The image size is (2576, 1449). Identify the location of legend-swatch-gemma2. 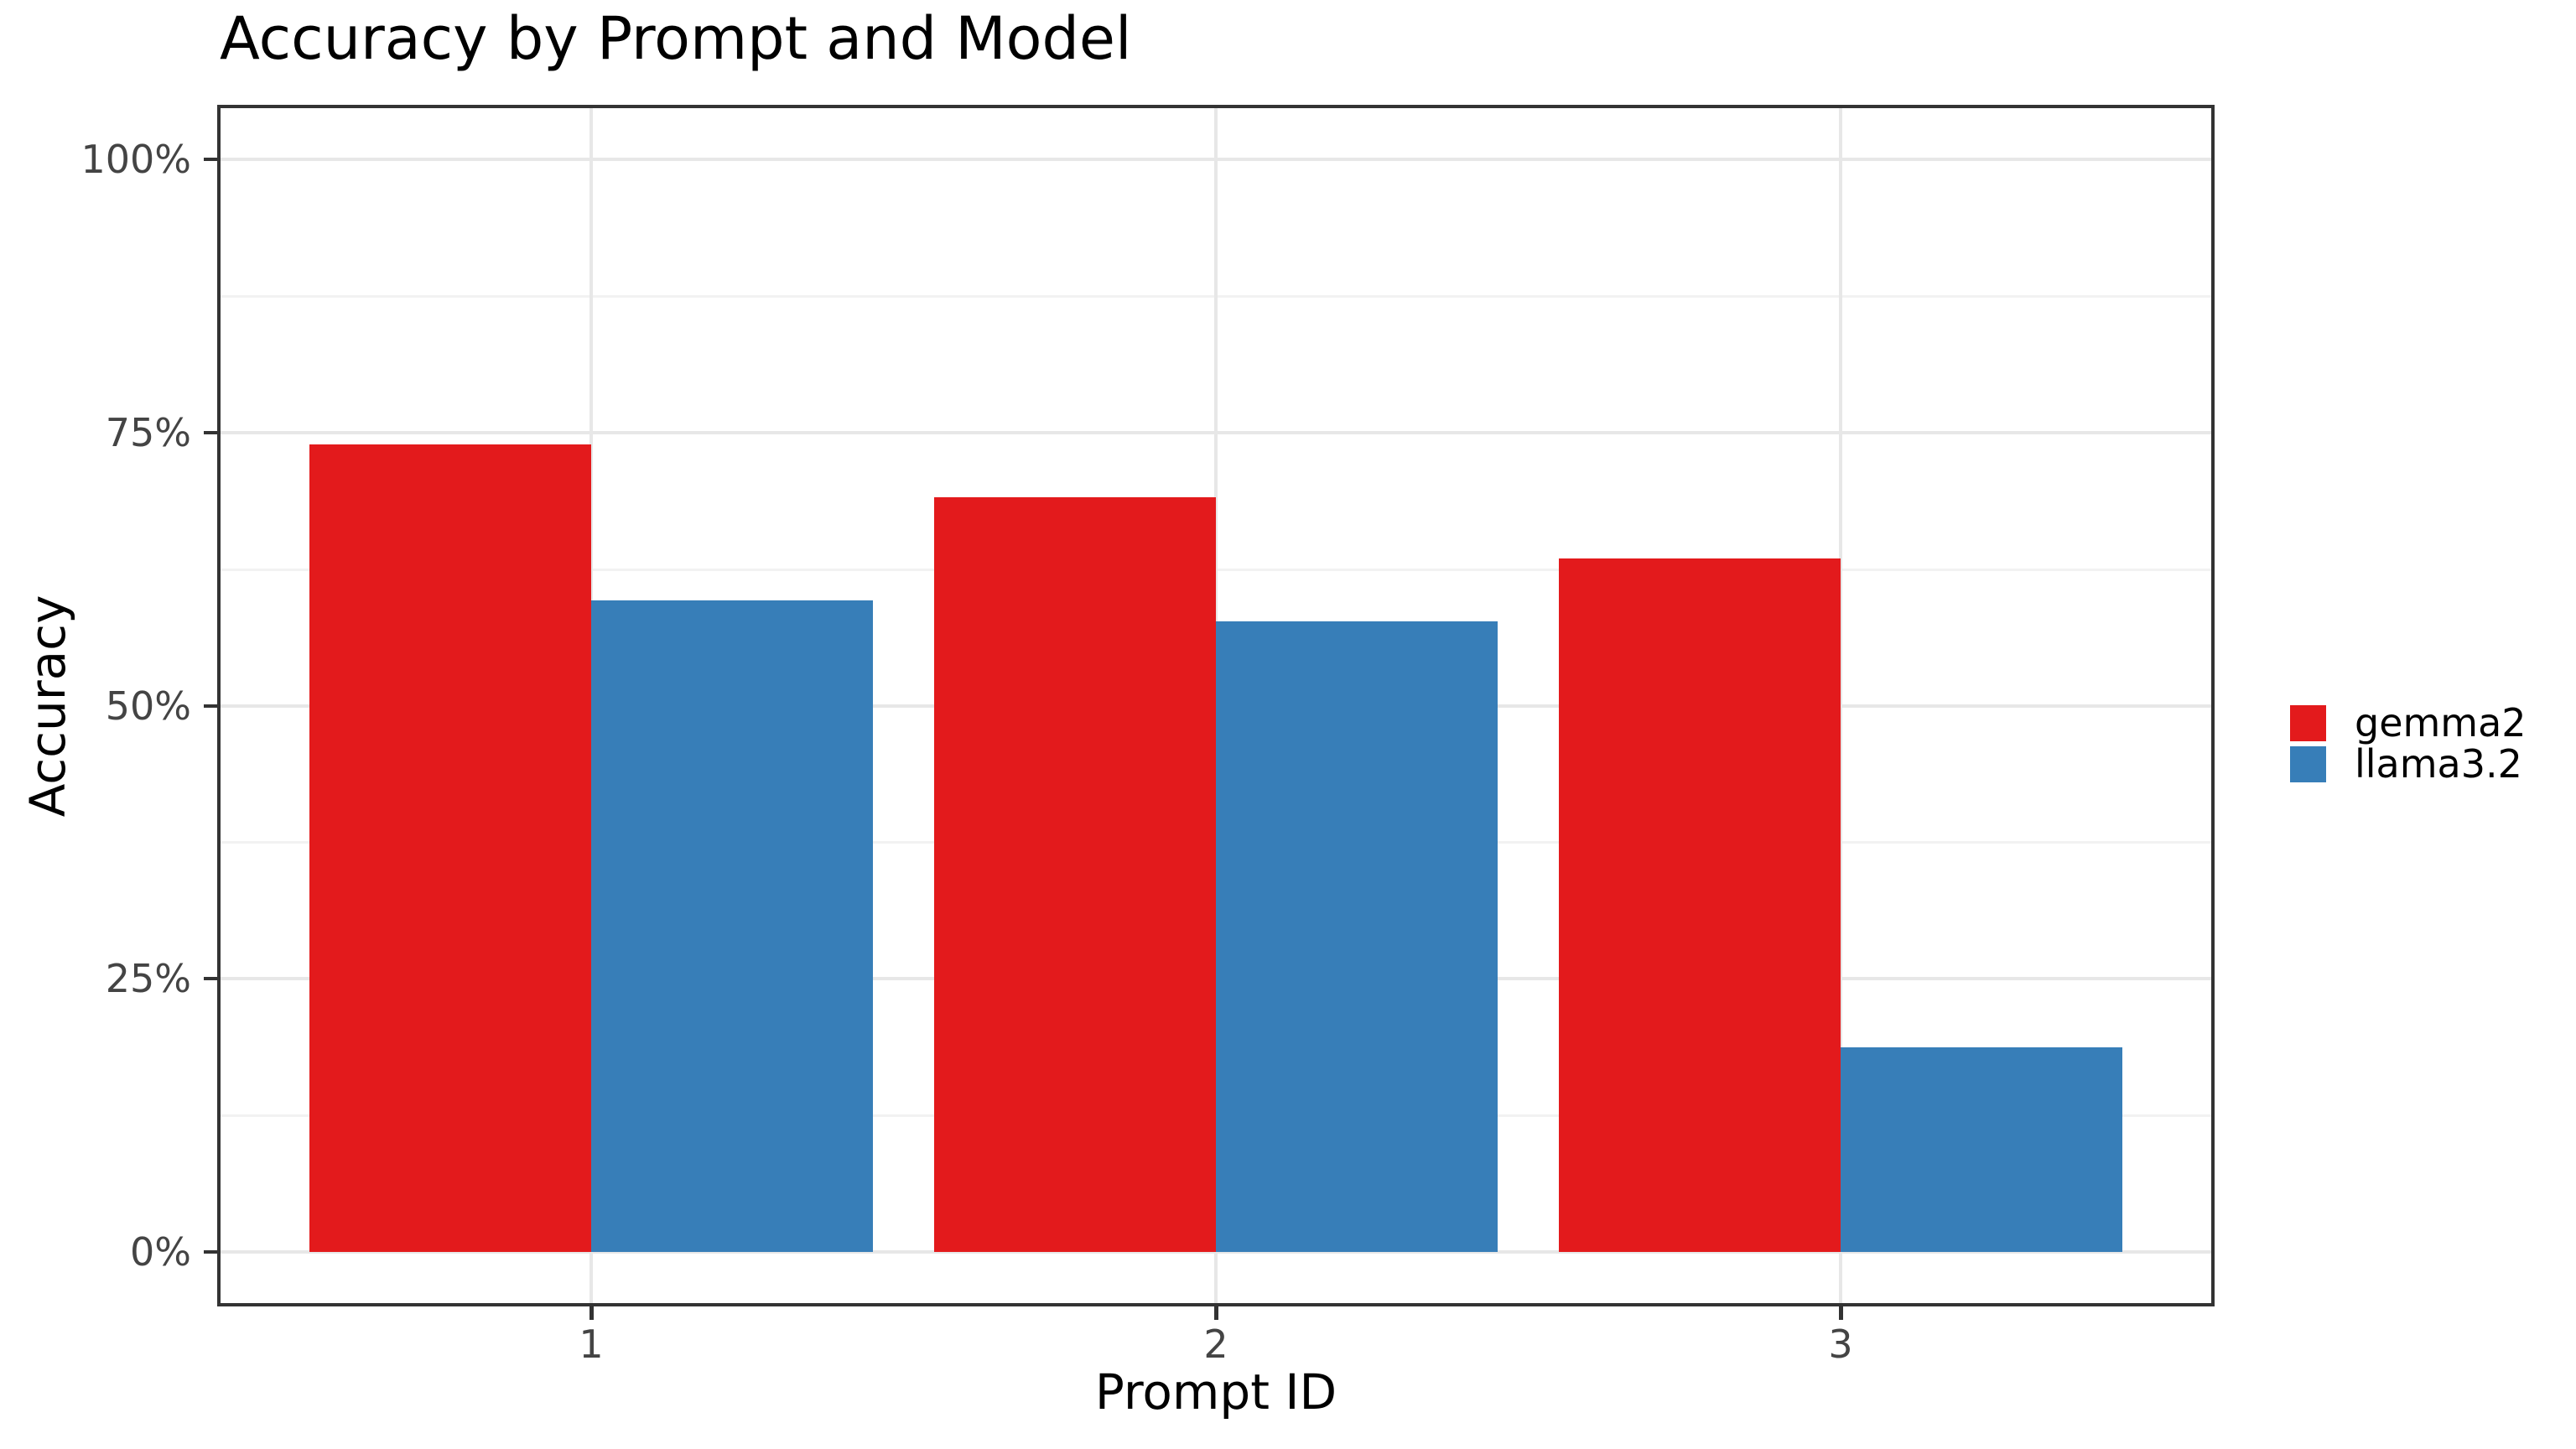
(2308, 722).